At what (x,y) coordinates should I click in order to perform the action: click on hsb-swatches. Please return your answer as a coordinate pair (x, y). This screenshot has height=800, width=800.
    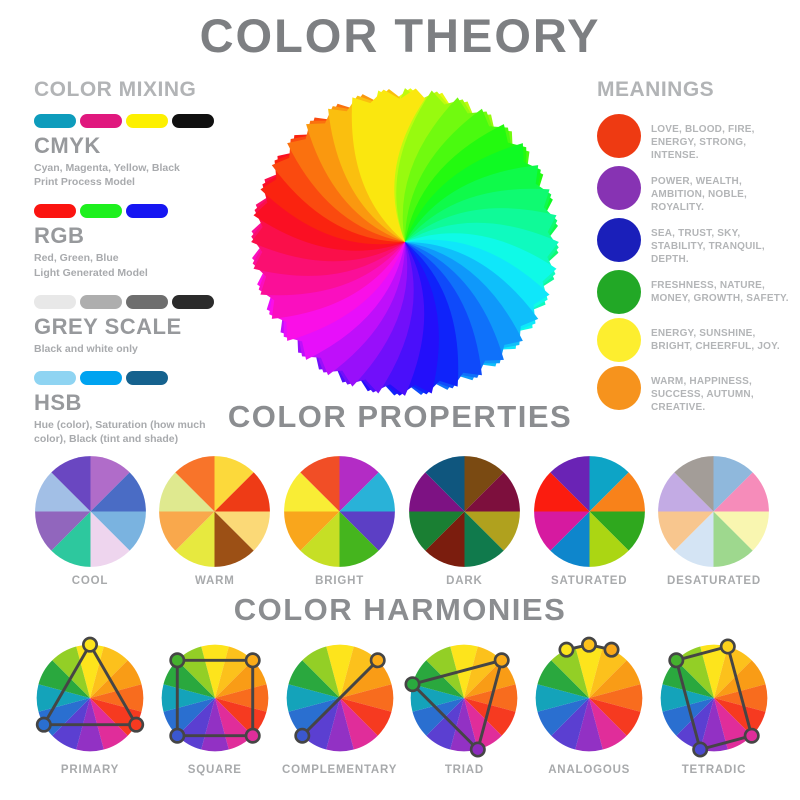
    Looking at the image, I should click on (138, 377).